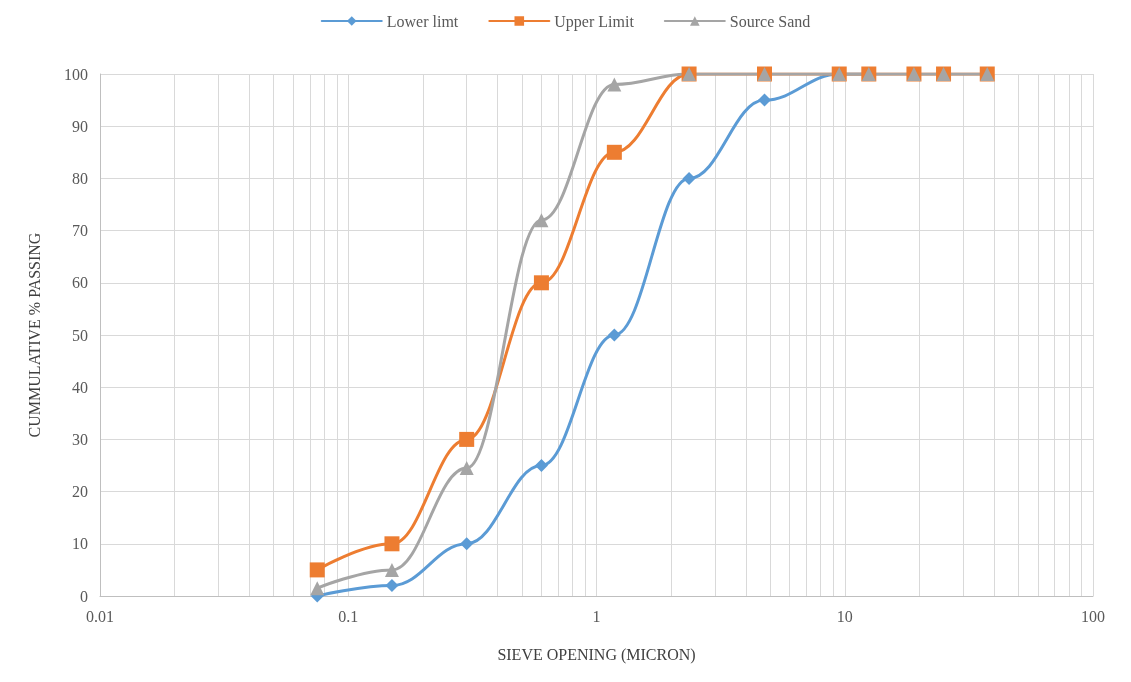  Describe the element at coordinates (80, 439) in the screenshot. I see `y-tick-label: 30` at that location.